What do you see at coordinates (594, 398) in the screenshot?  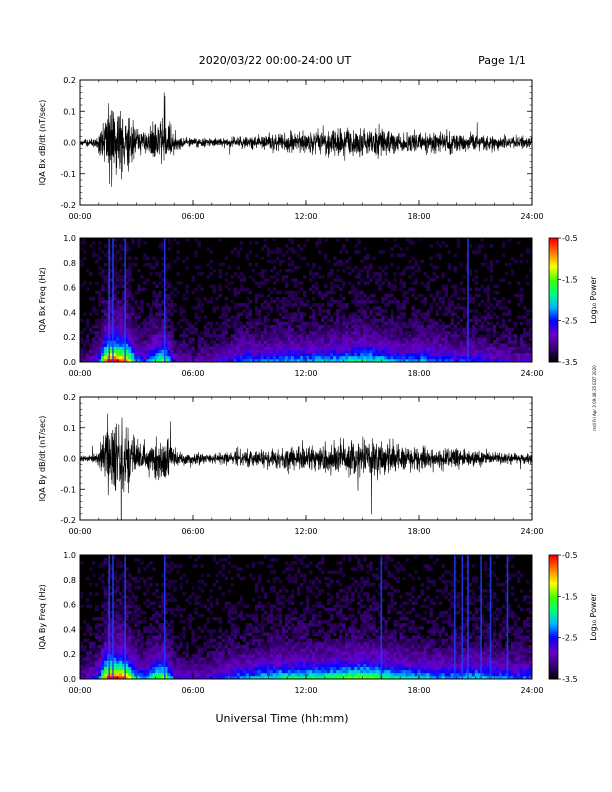 I see `creation-stamp: mdl Fri Apr 3 09:48:35 EDT 2020` at bounding box center [594, 398].